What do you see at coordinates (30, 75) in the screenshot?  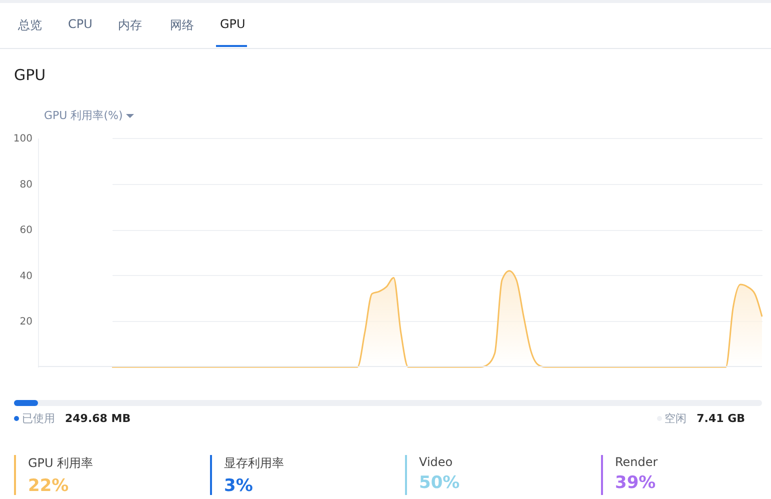 I see `chart-title: GPU` at bounding box center [30, 75].